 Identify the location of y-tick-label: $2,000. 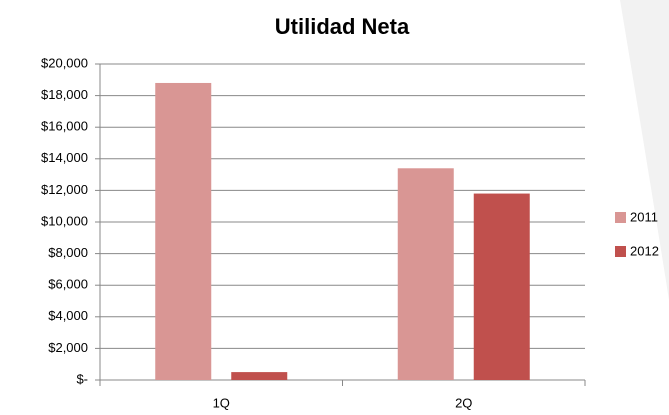
(68, 347).